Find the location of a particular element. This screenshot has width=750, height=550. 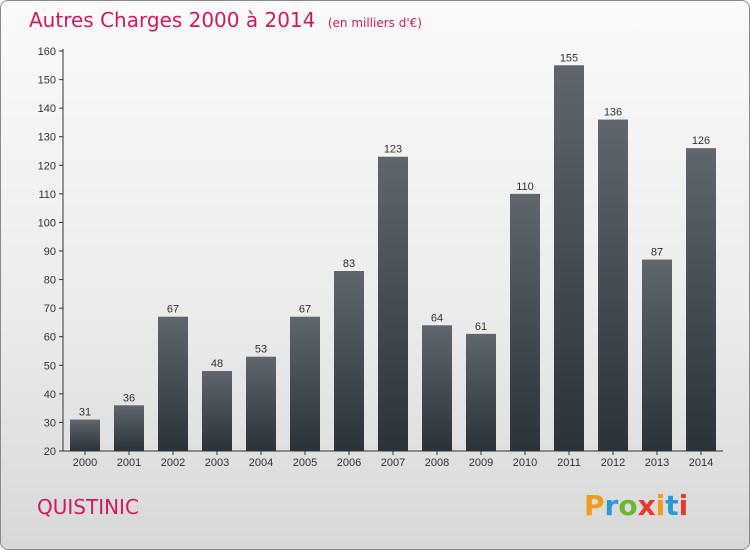

data-label: 48 is located at coordinates (217, 364).